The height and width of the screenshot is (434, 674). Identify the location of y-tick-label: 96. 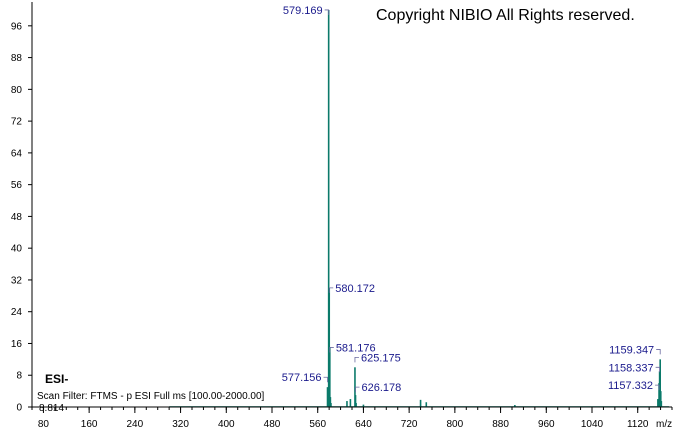
(17, 26).